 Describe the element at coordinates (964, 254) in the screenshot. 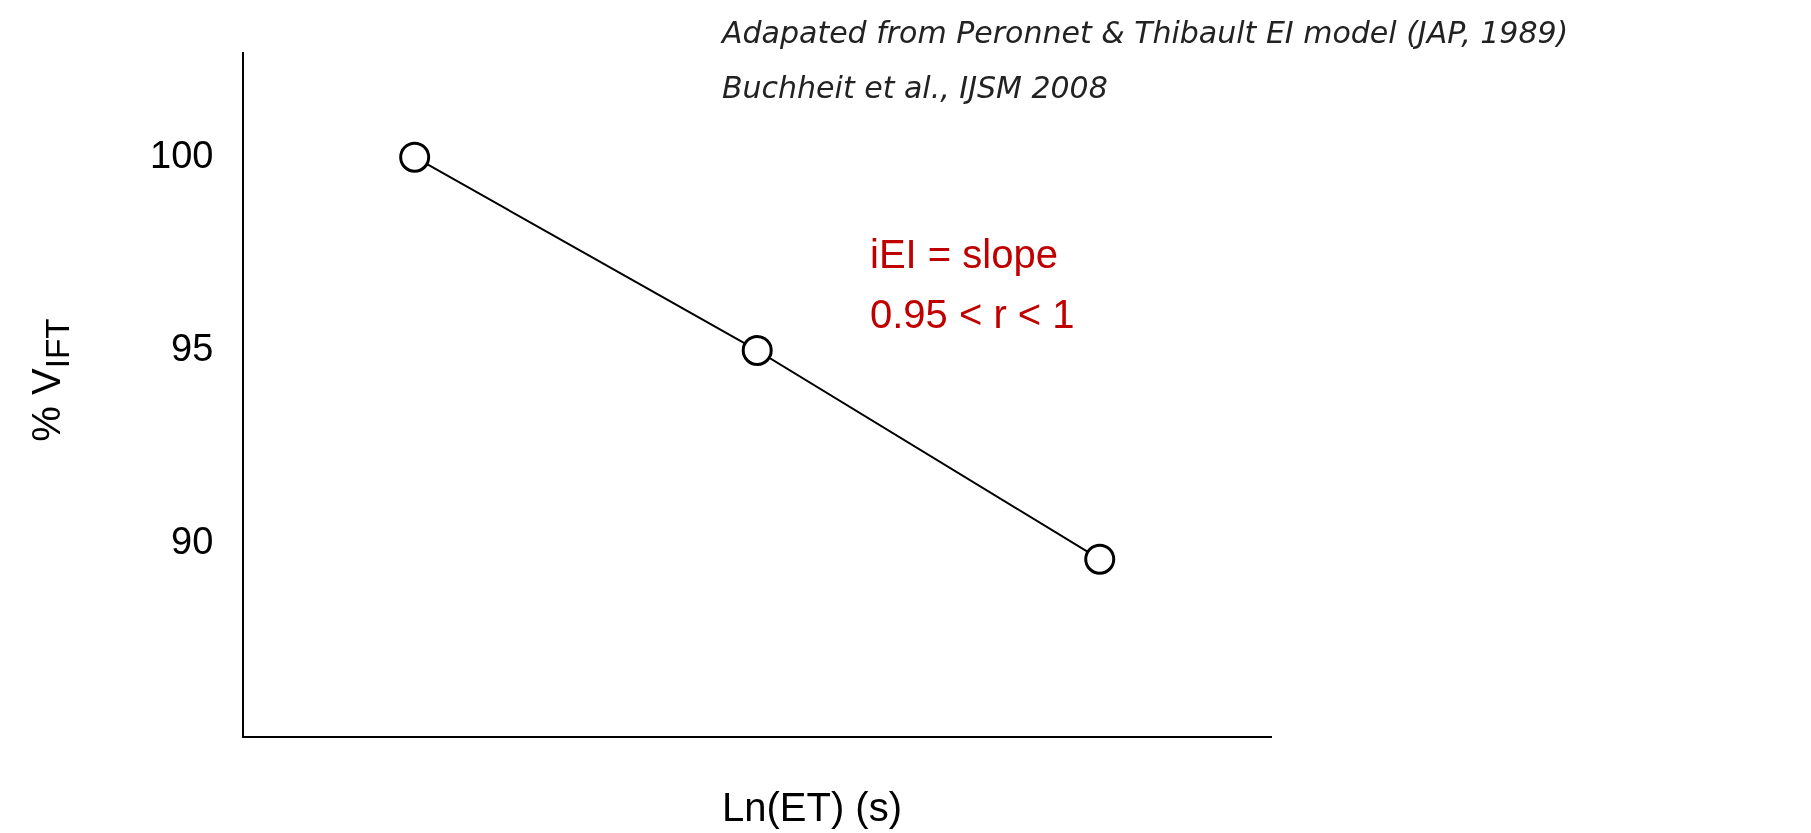

I see `annotation: iEI = slope` at that location.